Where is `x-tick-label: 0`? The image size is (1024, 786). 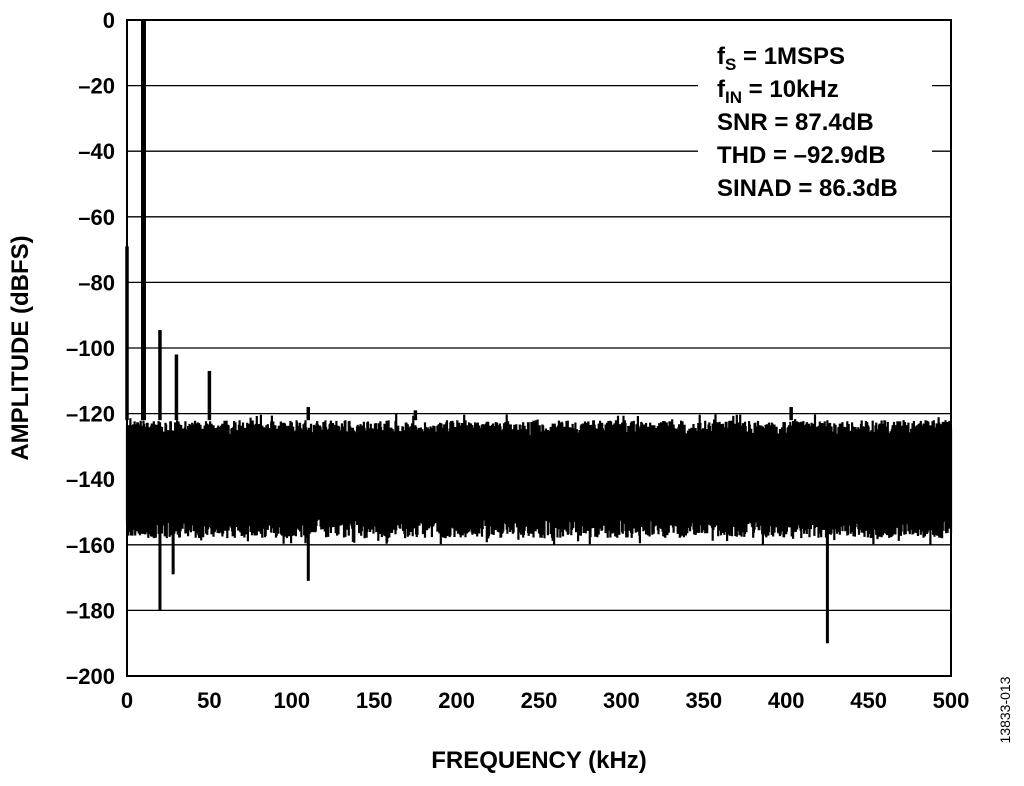
x-tick-label: 0 is located at coordinates (127, 700).